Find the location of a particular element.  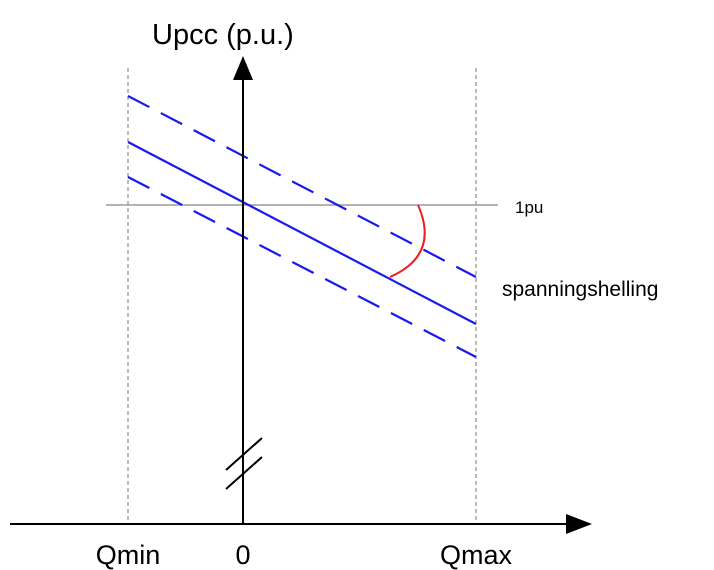

slope-label: spanningshelling is located at coordinates (580, 289).